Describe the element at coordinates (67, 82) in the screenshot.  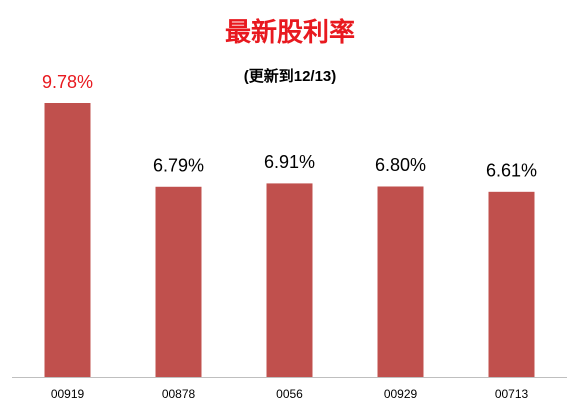
I see `value-label: 9.78%` at that location.